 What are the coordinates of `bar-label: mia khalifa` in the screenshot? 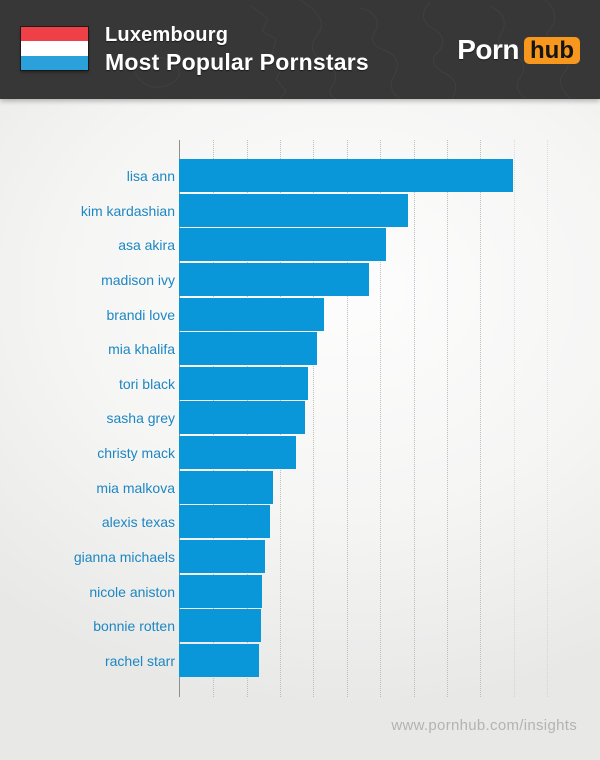 It's located at (141, 349).